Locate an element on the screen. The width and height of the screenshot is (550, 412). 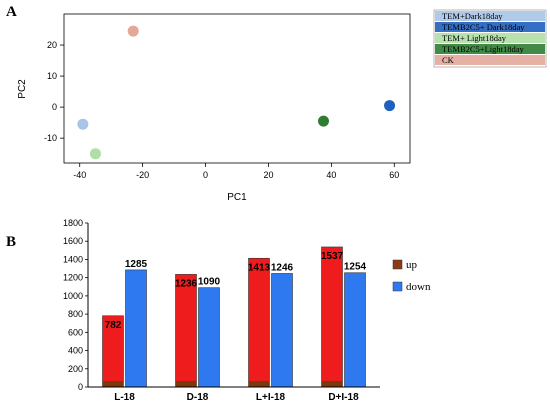
bar-category-label: L+I-18 is located at coordinates (271, 397).